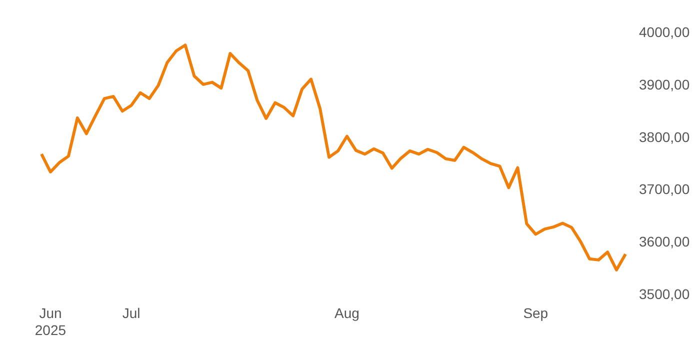 The image size is (700, 350). I want to click on y-tick-label: 3500,00, so click(664, 294).